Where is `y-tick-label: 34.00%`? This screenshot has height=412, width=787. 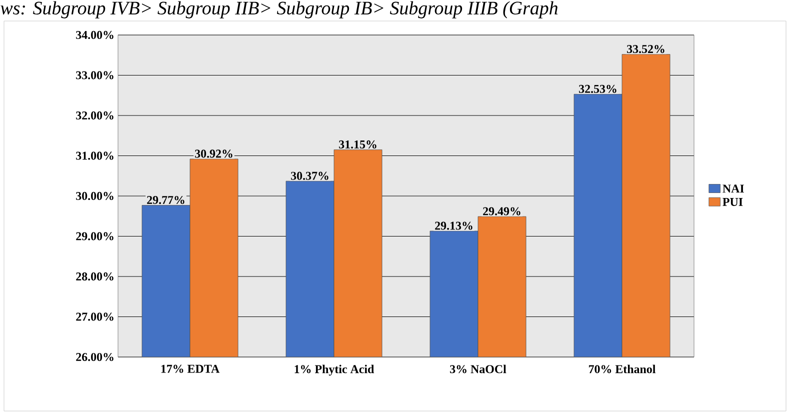 y-tick-label: 34.00% is located at coordinates (95, 35).